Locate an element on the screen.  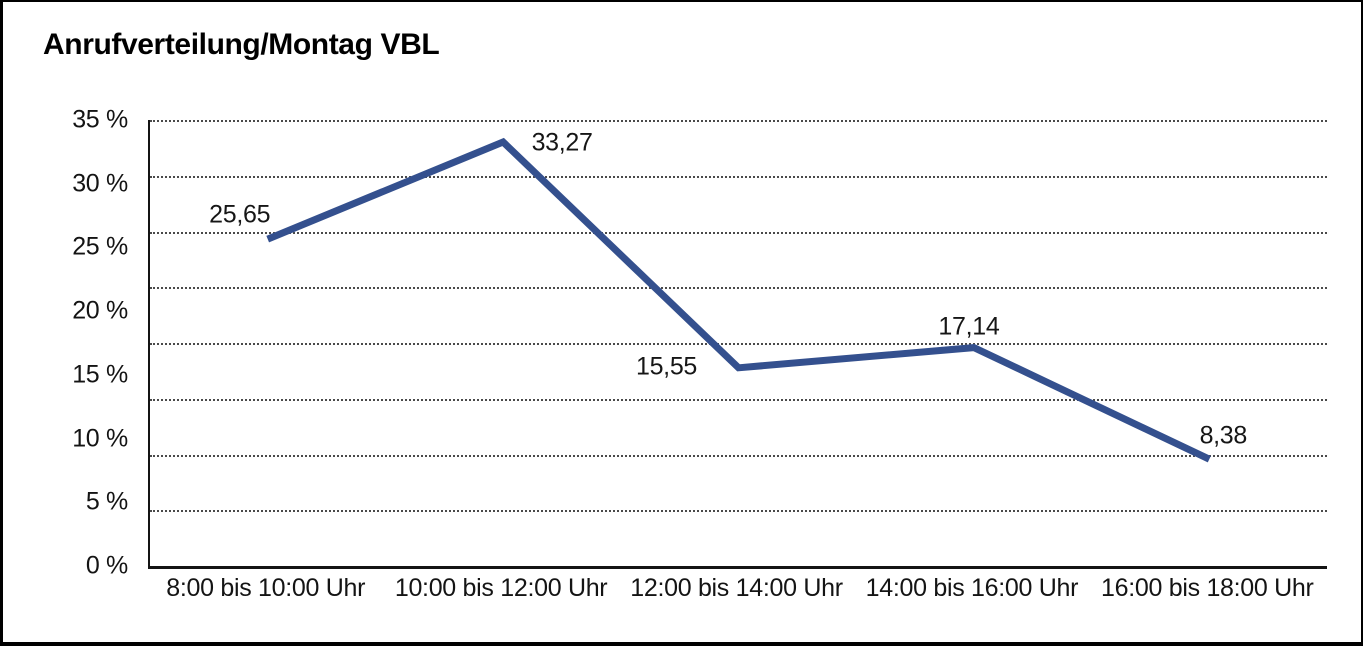
chart-title: Anrufverteilung/Montag VBL is located at coordinates (241, 44).